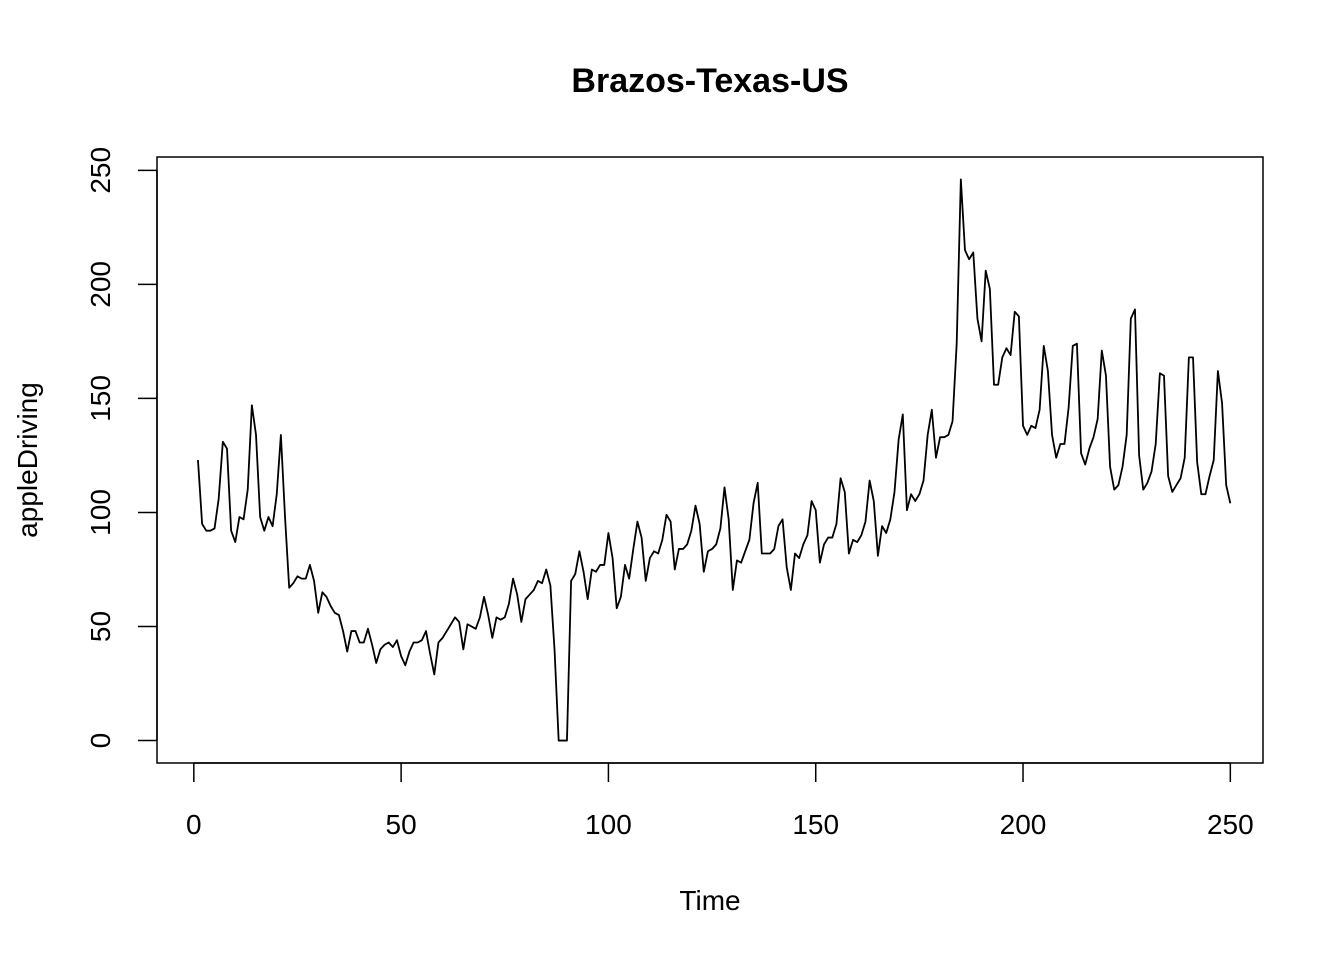 Image resolution: width=1344 pixels, height=960 pixels. Describe the element at coordinates (401, 824) in the screenshot. I see `x-tick-label: 50` at that location.